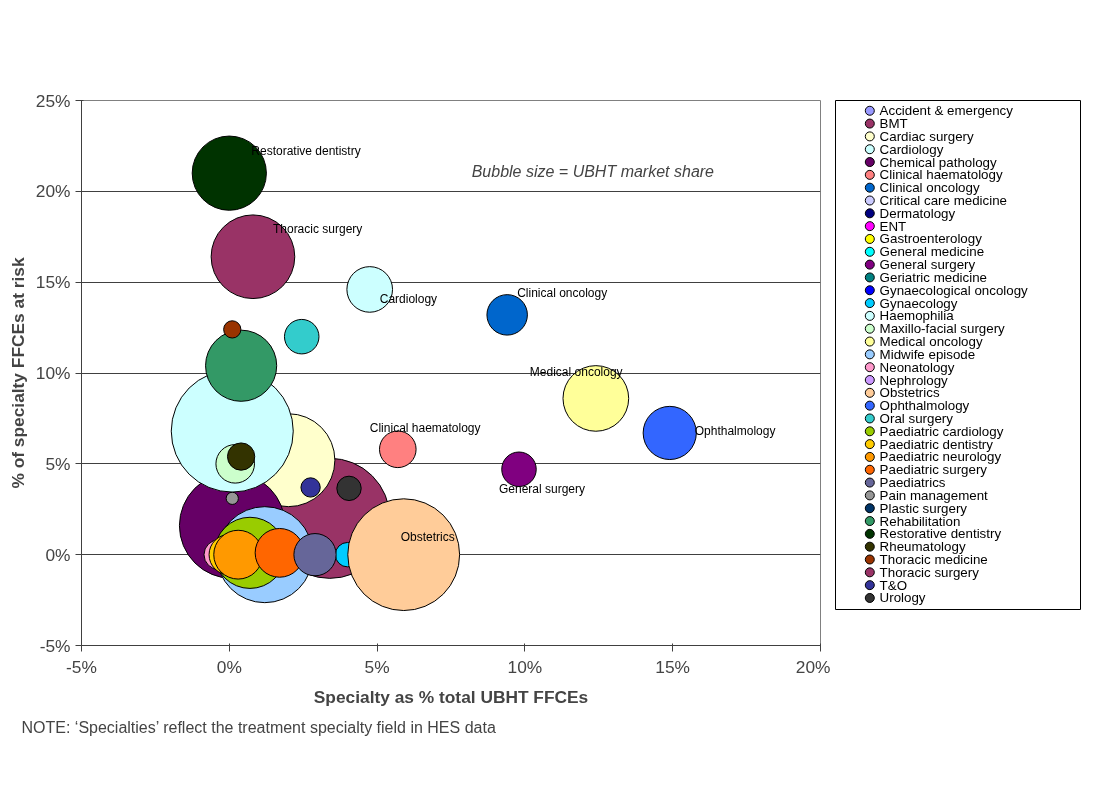 The width and height of the screenshot is (1107, 805). What do you see at coordinates (229, 666) in the screenshot?
I see `x-tick-label: 0%` at bounding box center [229, 666].